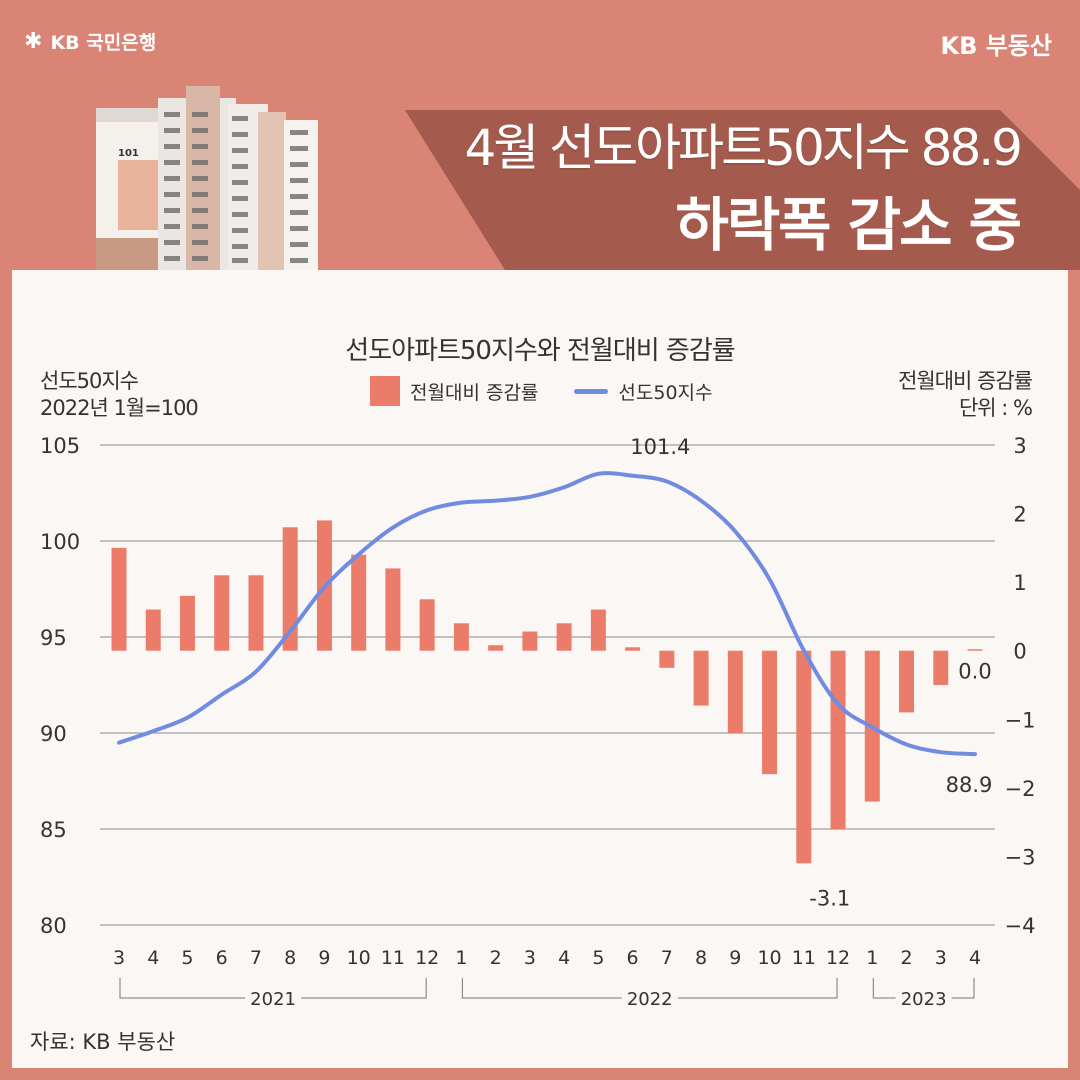 This screenshot has height=1080, width=1080. I want to click on left-tick-label: 85, so click(53, 830).